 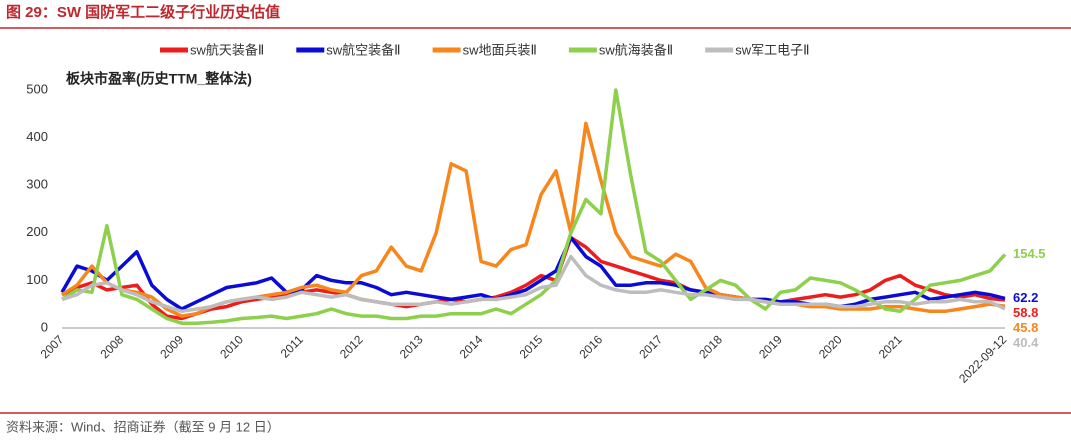 I want to click on figure-title: 图 29：SW 国防军工二级子行业历史估值, so click(x=143, y=12).